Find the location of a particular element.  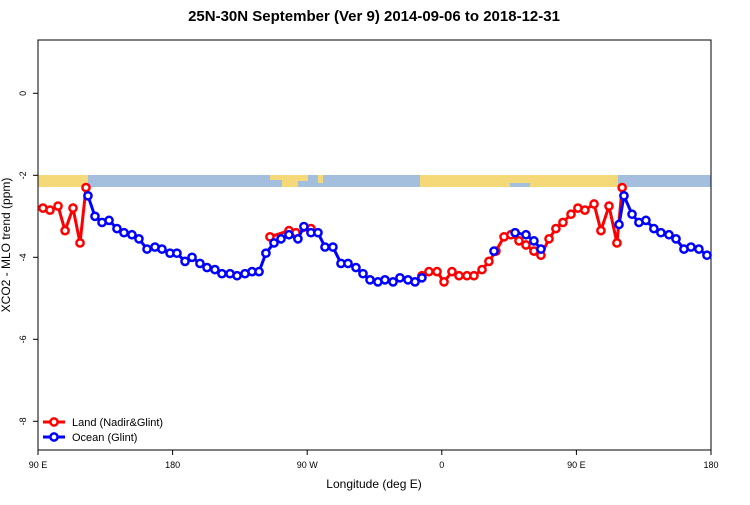

legend-label: Land (Nadir&Glint) is located at coordinates (117, 423).